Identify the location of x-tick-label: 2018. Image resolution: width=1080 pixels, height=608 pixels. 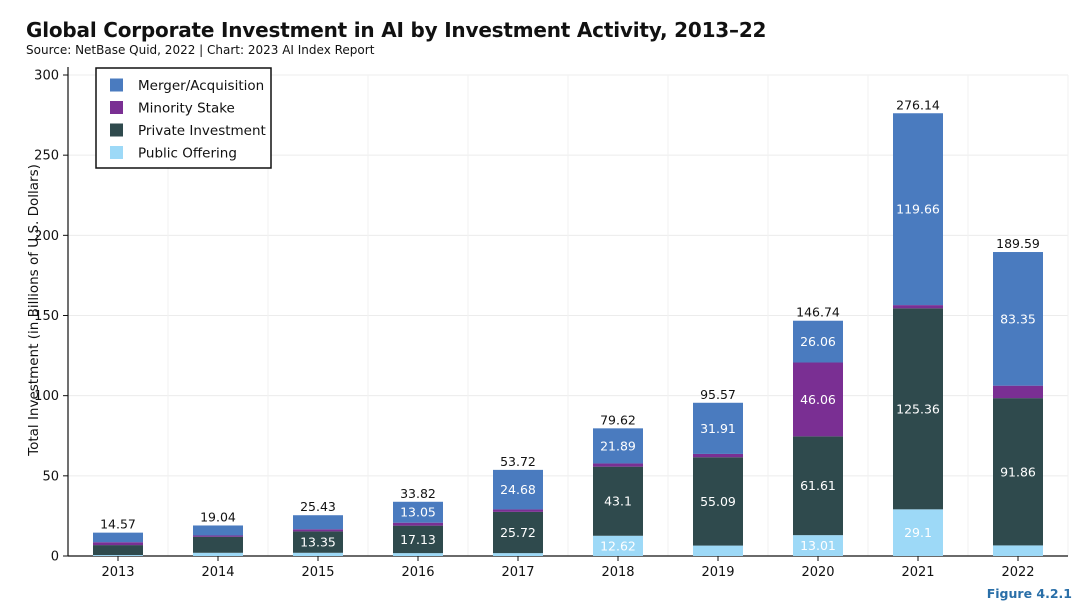
(617, 572).